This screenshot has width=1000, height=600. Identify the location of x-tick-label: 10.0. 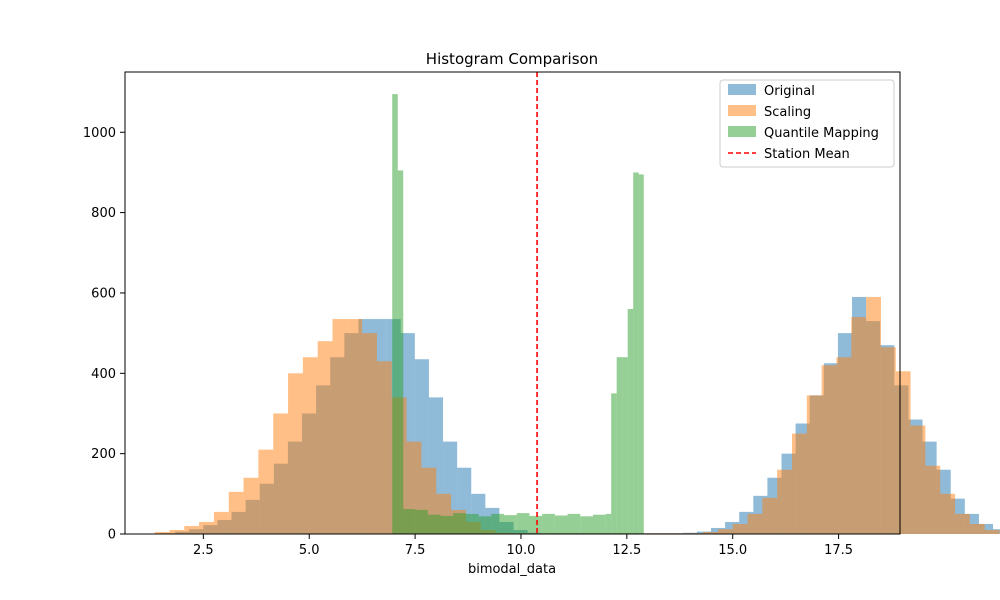
(520, 550).